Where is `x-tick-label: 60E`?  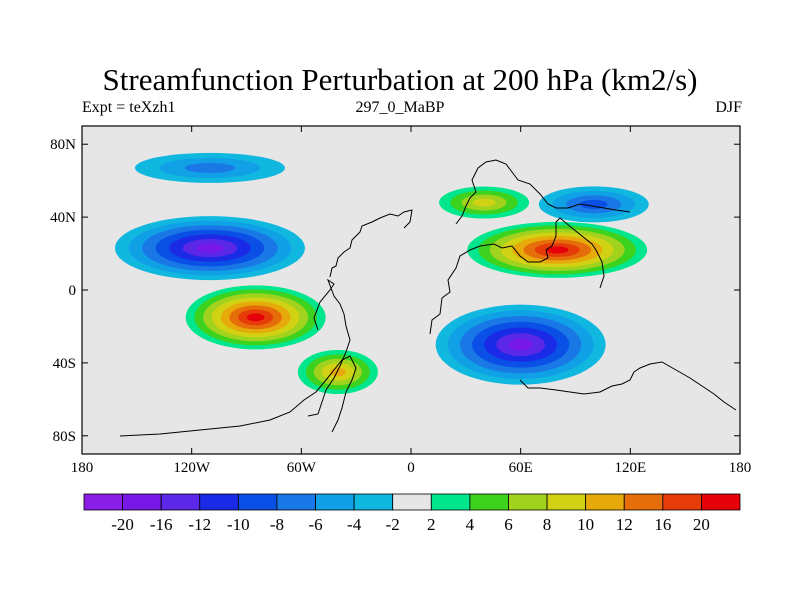 x-tick-label: 60E is located at coordinates (521, 468).